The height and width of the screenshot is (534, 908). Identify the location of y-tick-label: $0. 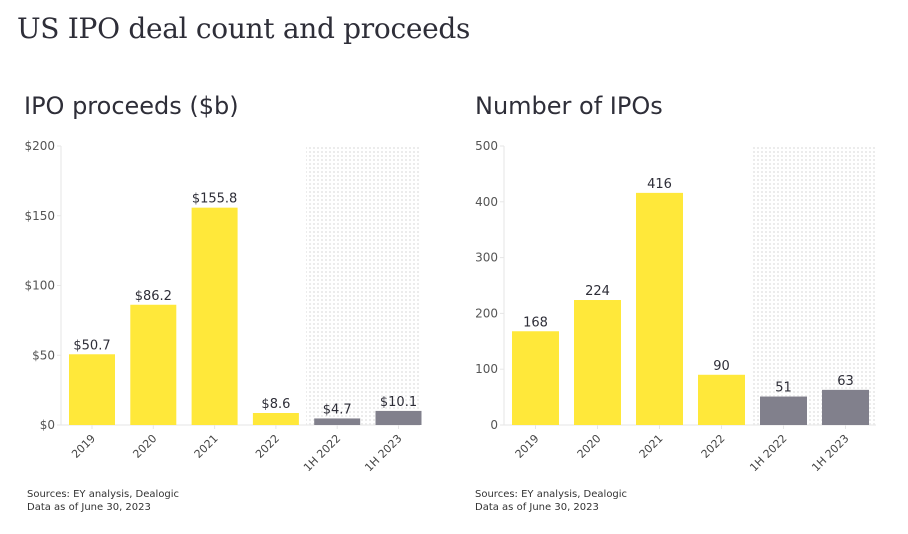
(47, 425).